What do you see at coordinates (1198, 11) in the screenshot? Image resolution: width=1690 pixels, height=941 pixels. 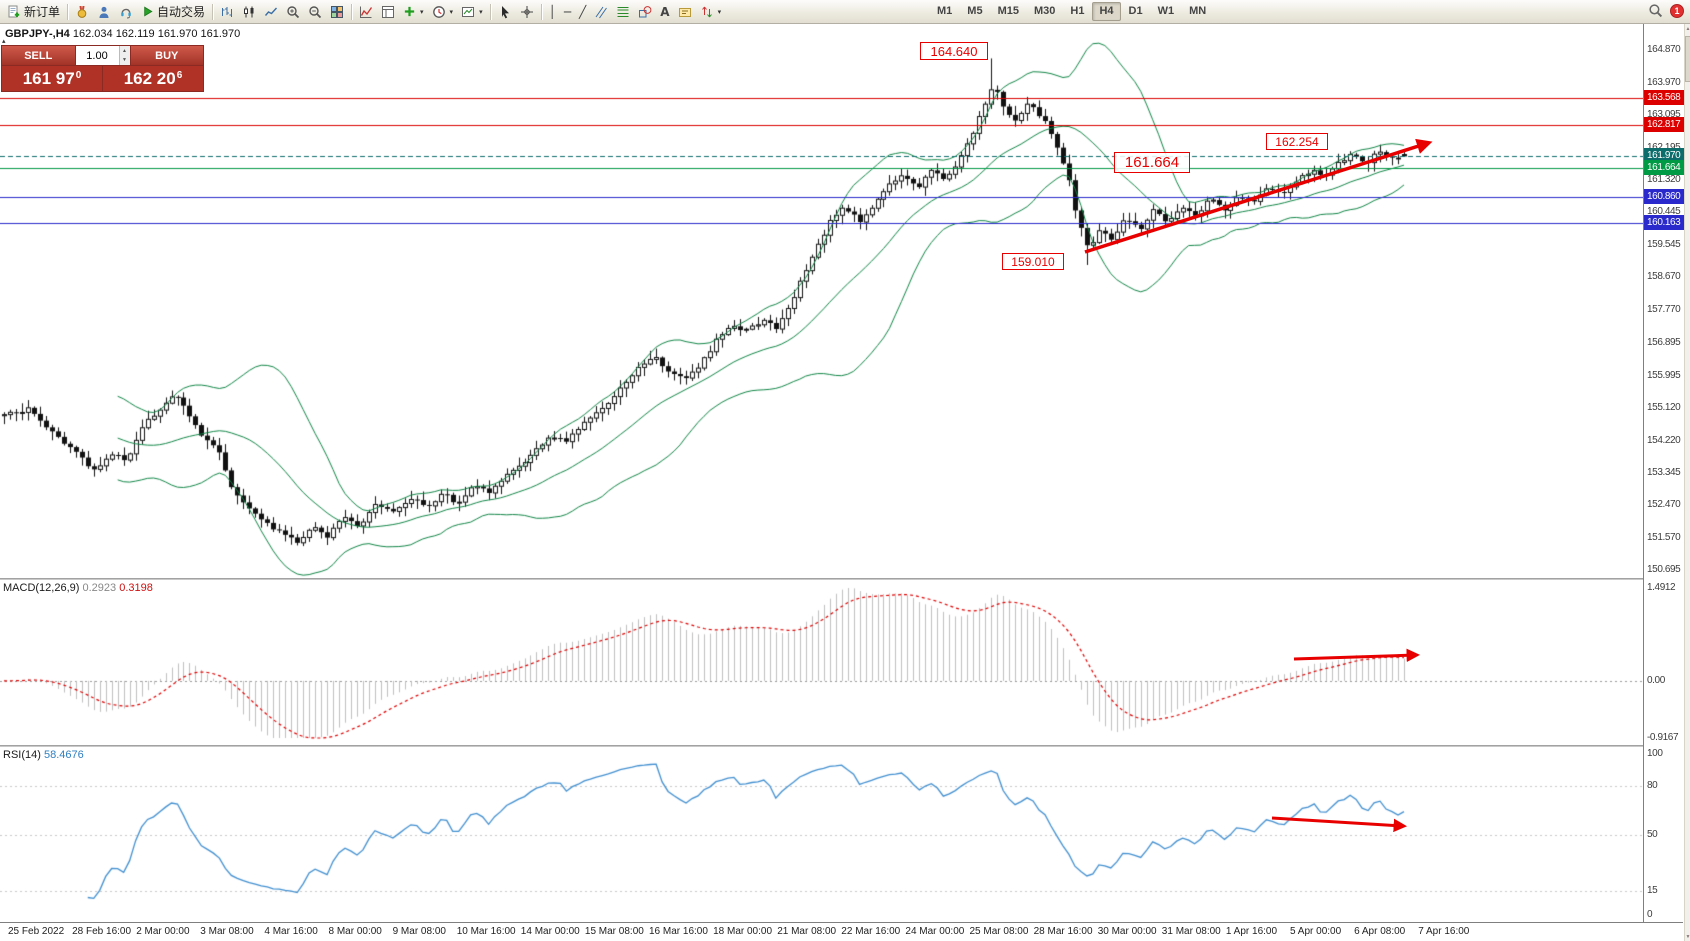 I see `timeframe-button-mn: MN` at bounding box center [1198, 11].